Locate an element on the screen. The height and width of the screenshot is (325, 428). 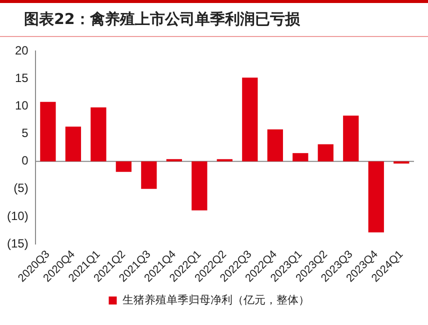
legend-label: 生猪养殖单季归母净利（亿元，整体） is located at coordinates (216, 299).